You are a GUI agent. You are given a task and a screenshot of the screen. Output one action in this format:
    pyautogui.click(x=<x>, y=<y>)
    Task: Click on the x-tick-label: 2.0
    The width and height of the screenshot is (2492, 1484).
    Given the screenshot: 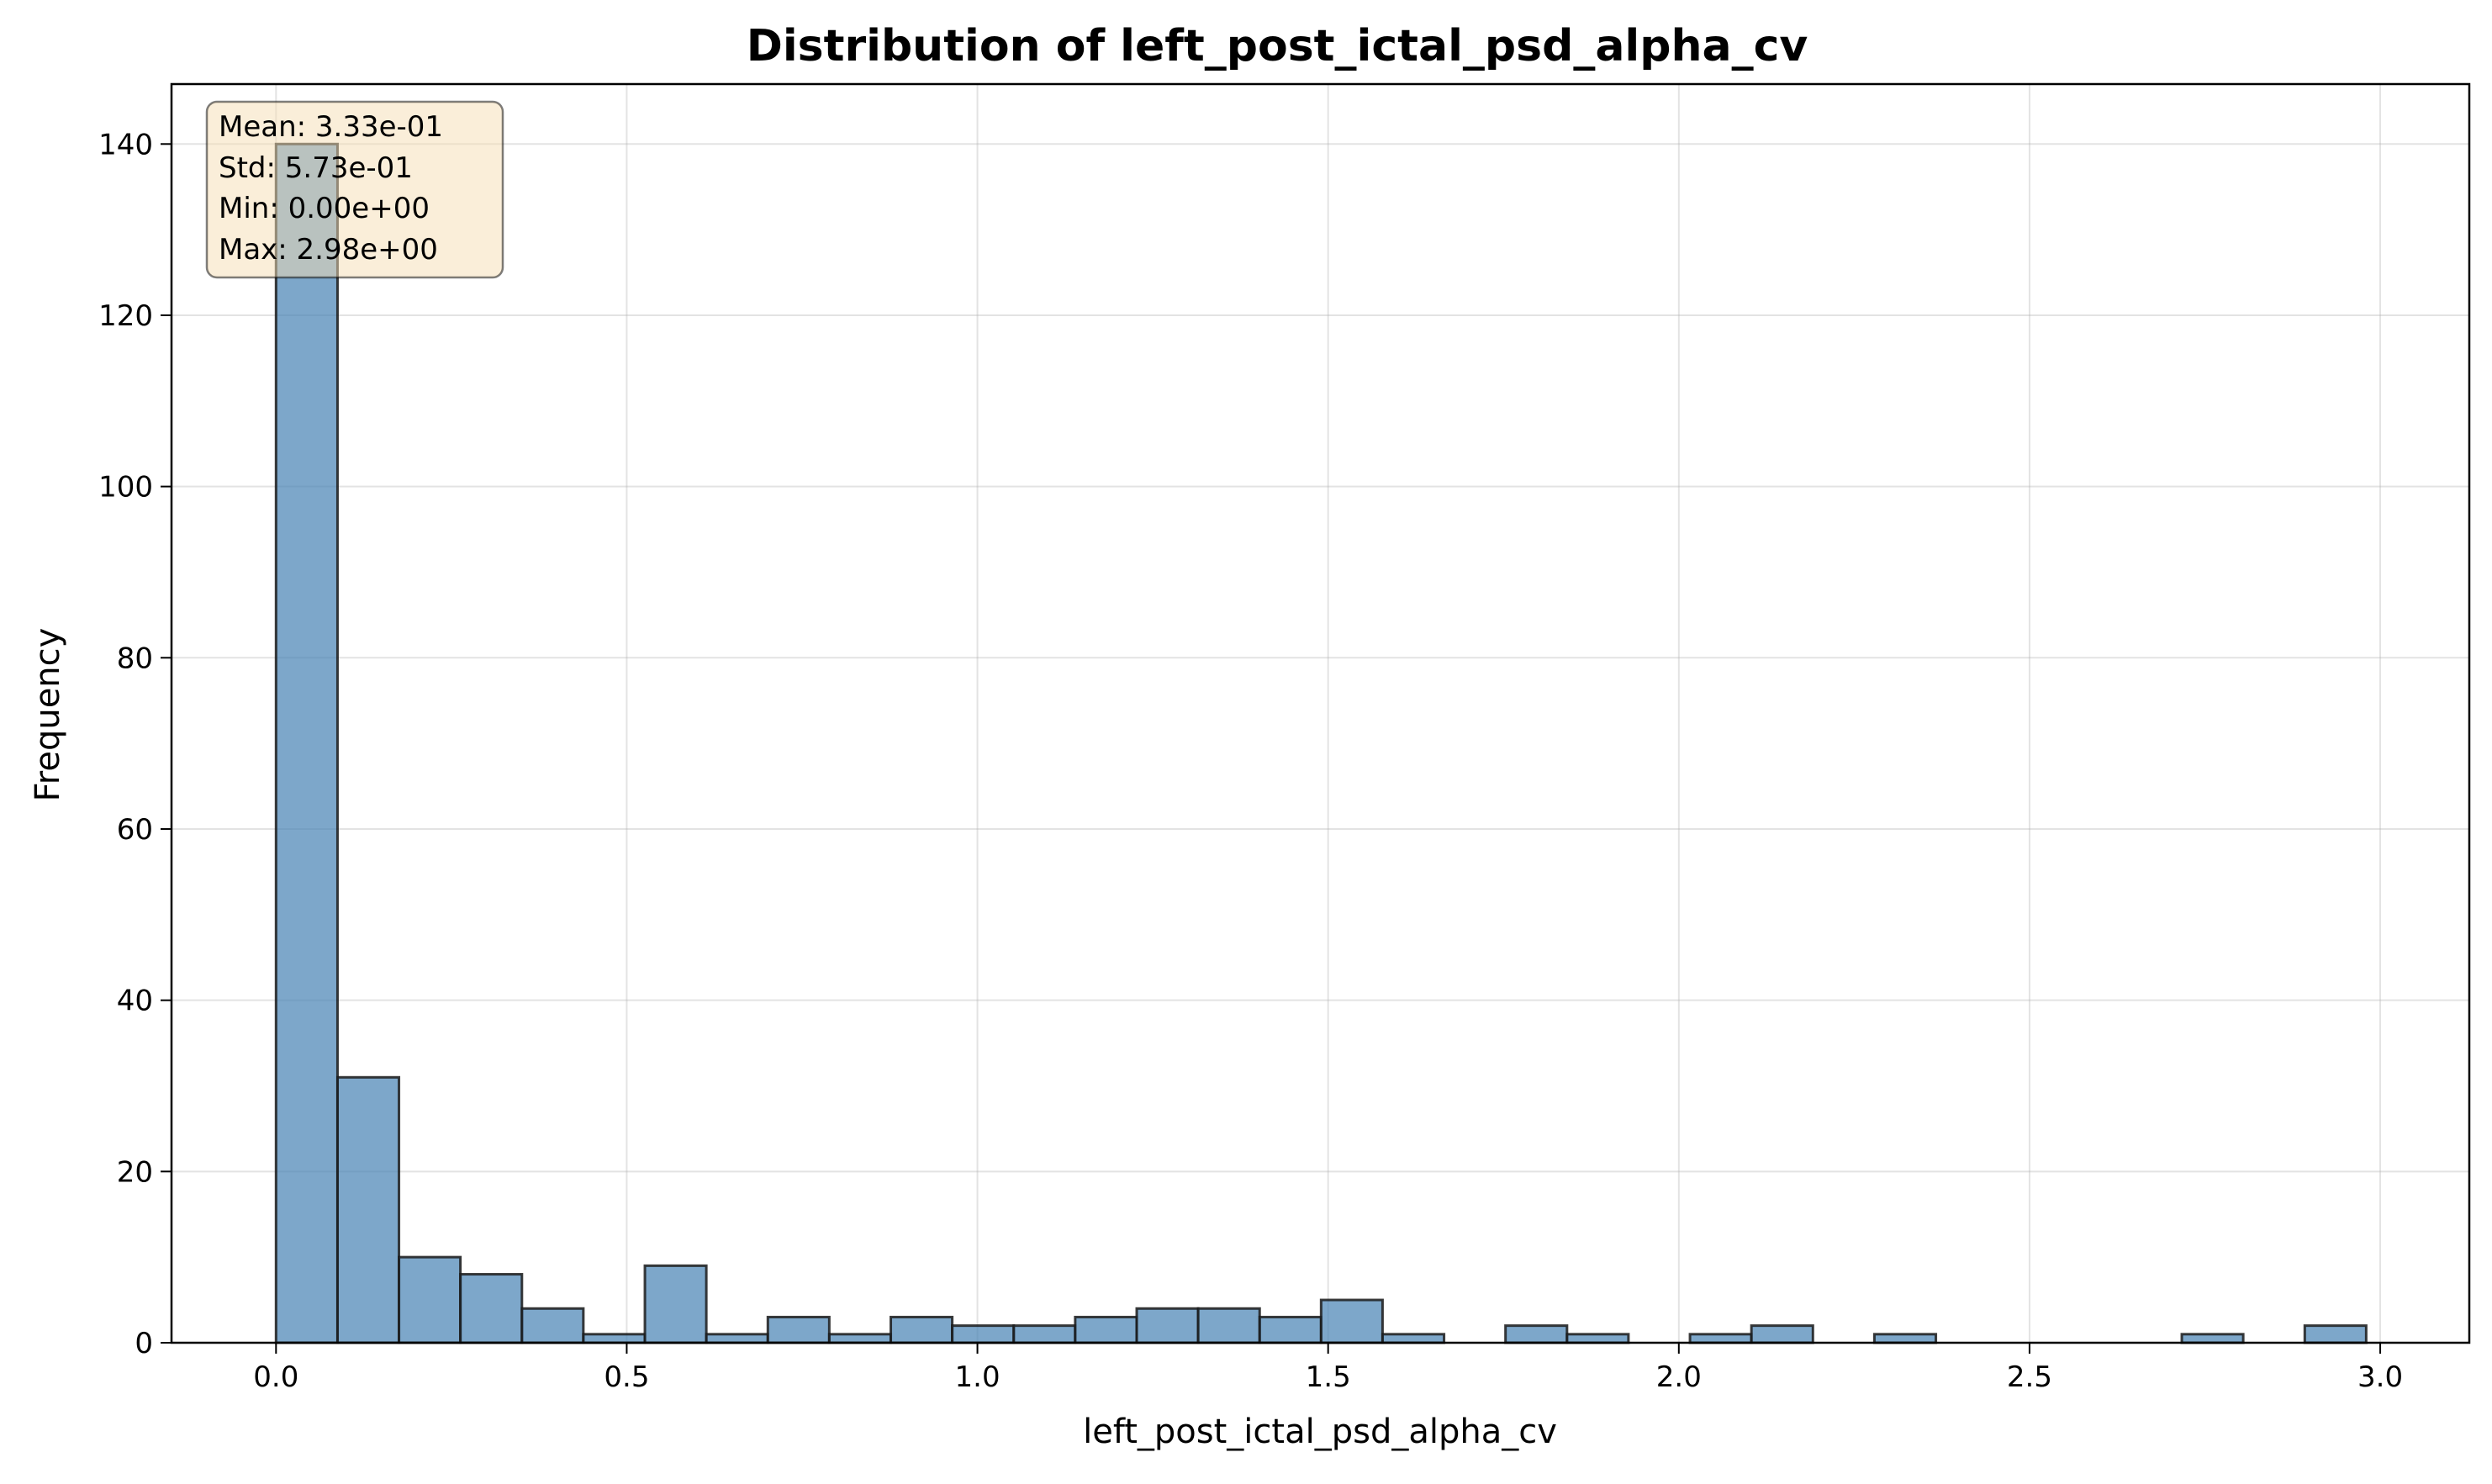 What is the action you would take?
    pyautogui.click(x=1679, y=1377)
    